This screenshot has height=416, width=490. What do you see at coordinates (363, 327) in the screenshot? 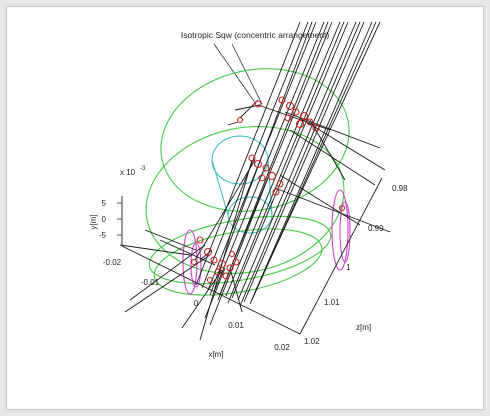
I see `z-axis-label: z[m]` at bounding box center [363, 327].